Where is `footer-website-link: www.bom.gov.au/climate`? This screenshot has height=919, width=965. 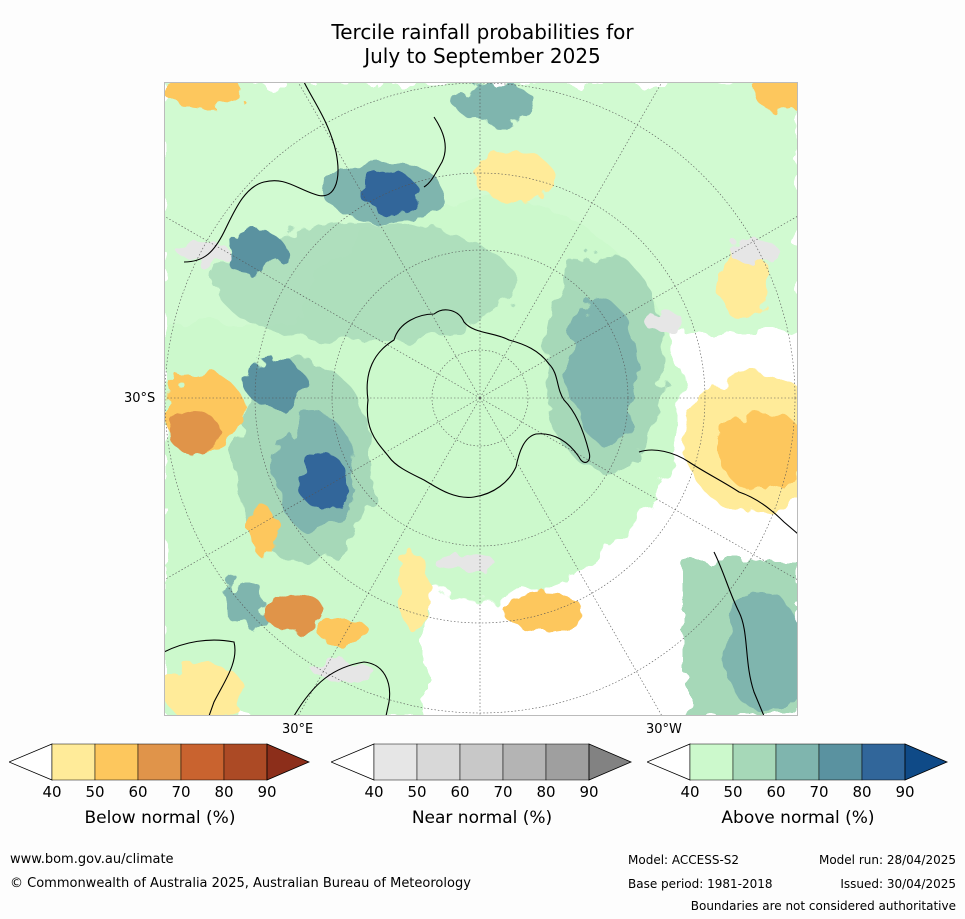
footer-website-link: www.bom.gov.au/climate is located at coordinates (92, 859).